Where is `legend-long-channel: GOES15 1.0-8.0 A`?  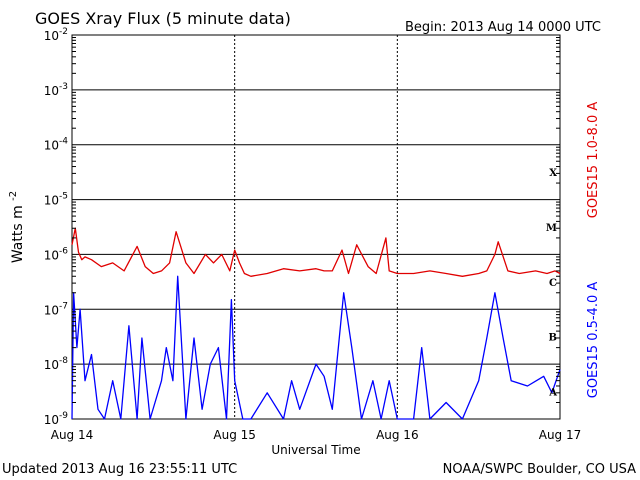 legend-long-channel: GOES15 1.0-8.0 A is located at coordinates (593, 160).